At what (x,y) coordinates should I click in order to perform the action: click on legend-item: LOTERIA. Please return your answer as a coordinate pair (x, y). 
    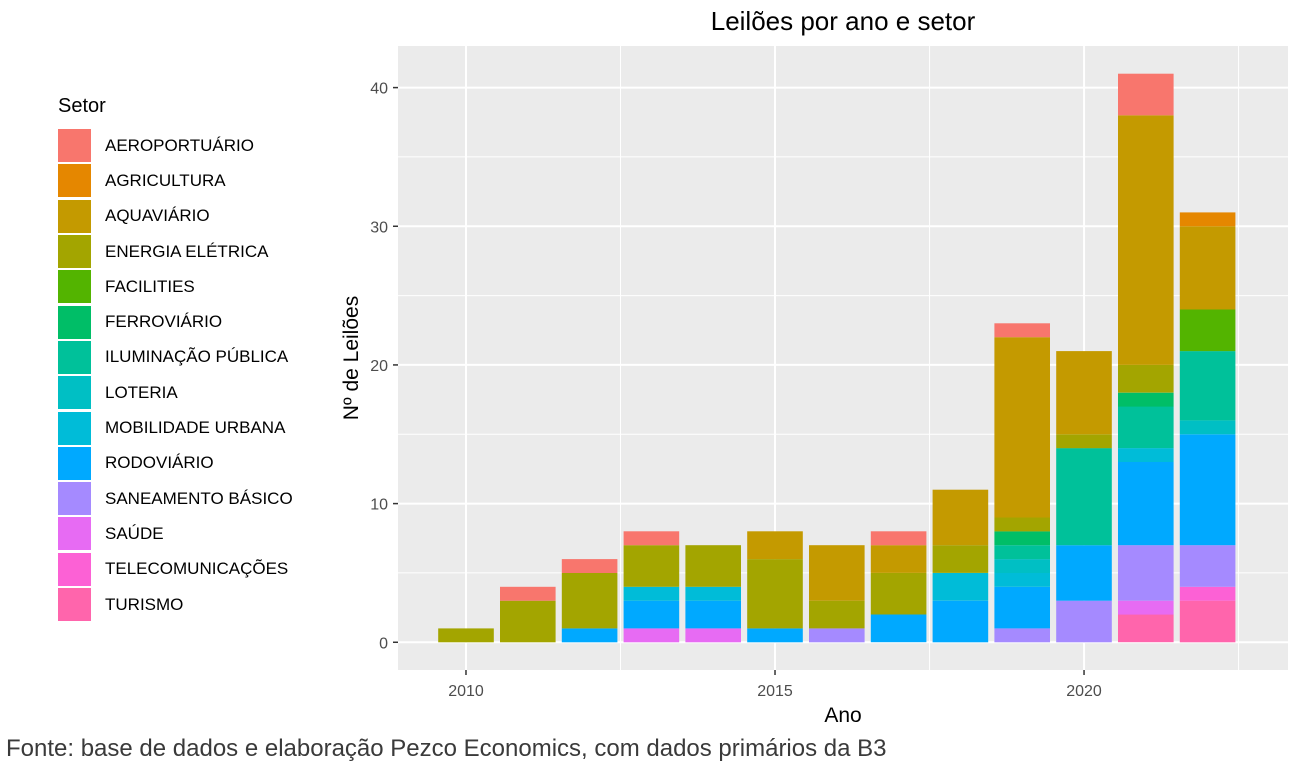
    Looking at the image, I should click on (175, 392).